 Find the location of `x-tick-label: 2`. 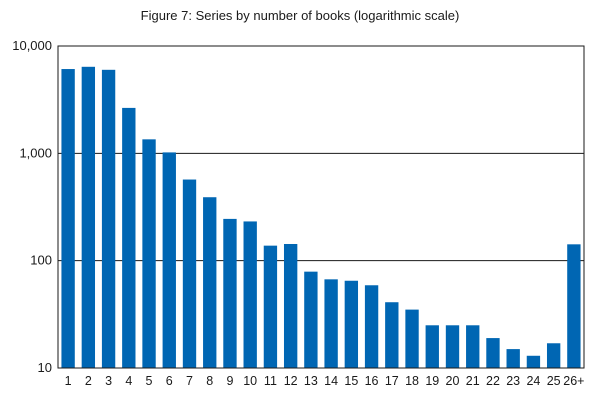

x-tick-label: 2 is located at coordinates (88, 381).